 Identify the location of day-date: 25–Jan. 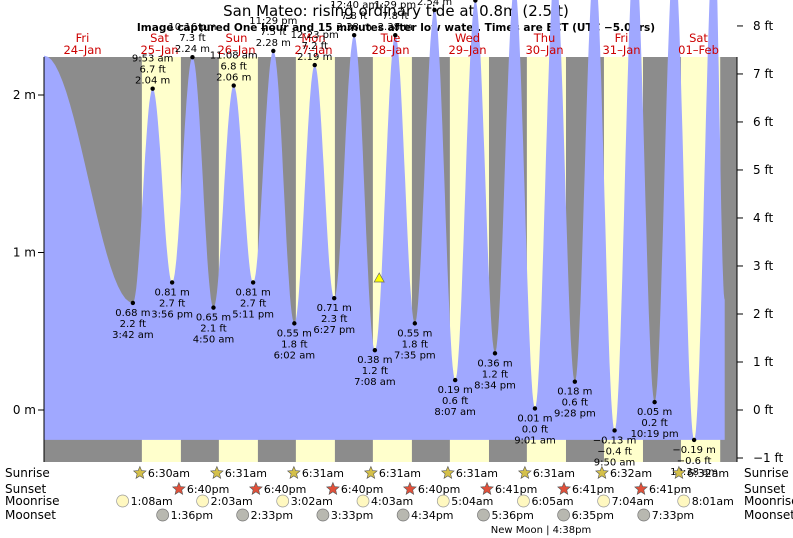
(159, 50).